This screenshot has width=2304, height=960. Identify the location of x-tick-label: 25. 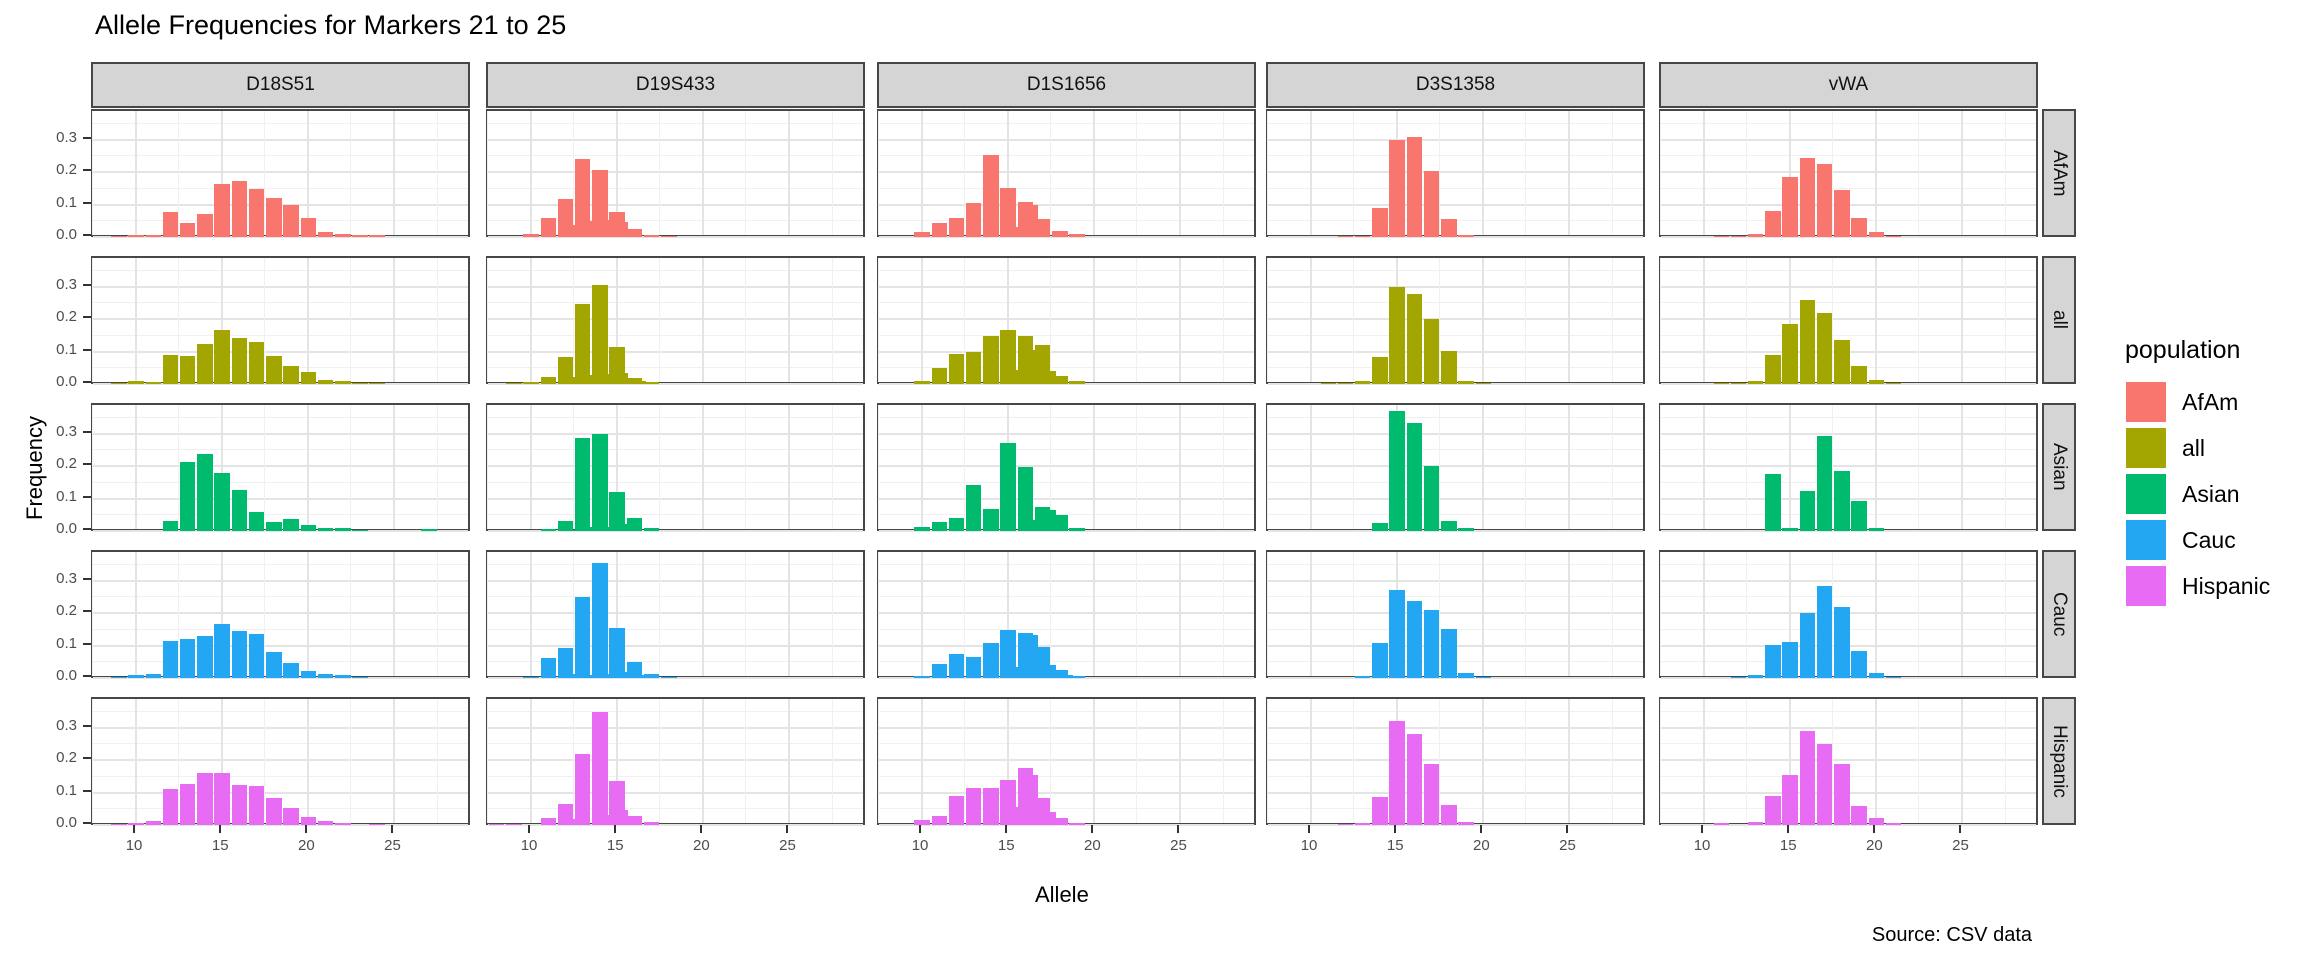
(392, 845).